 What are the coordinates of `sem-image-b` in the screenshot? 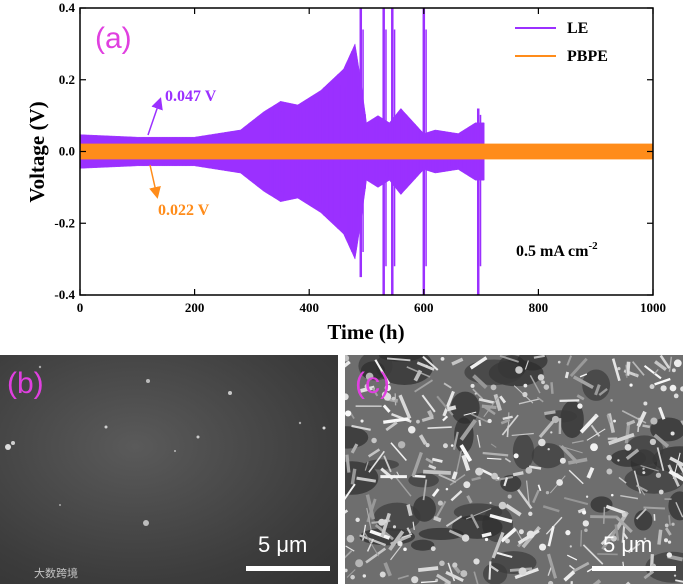 It's located at (165, 445).